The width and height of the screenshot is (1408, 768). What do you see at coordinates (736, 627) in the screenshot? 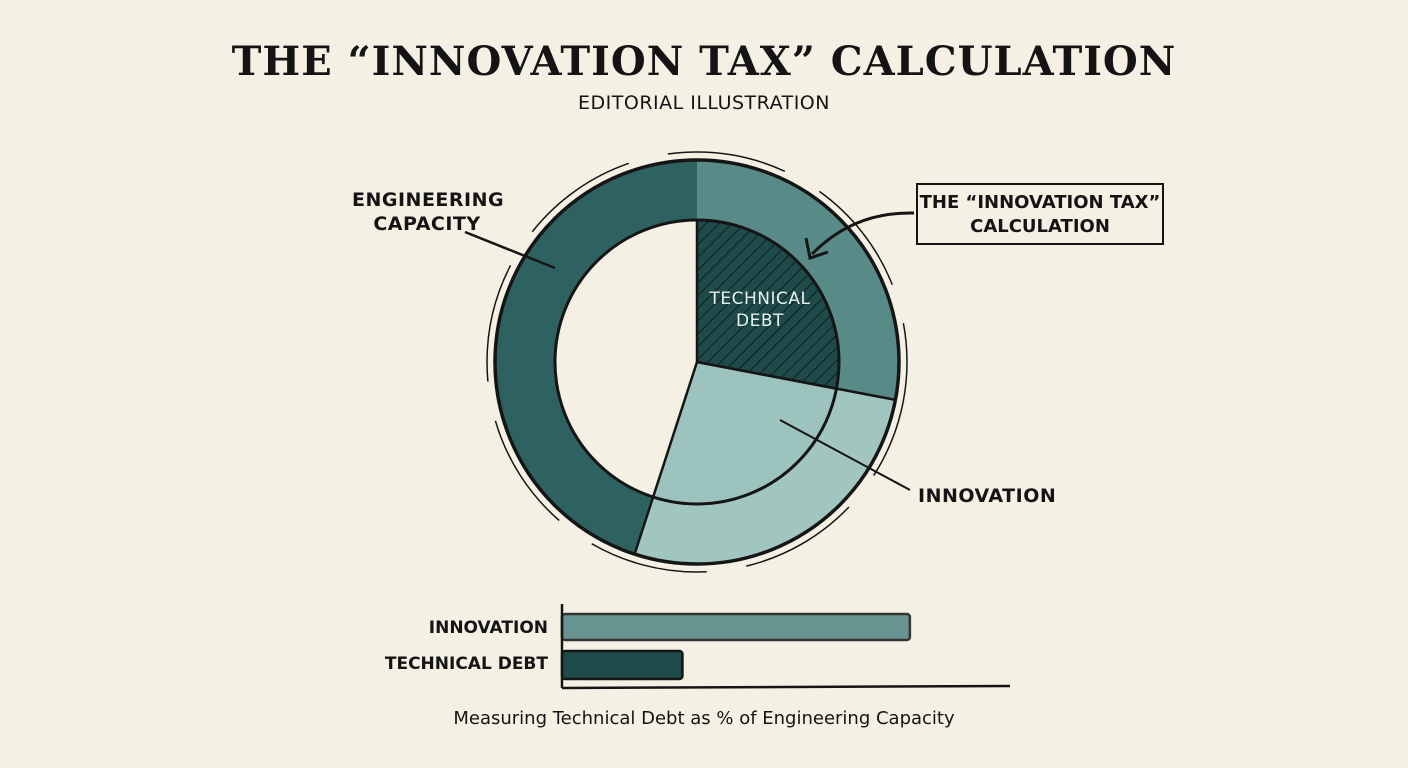
I see `bar-innovation` at bounding box center [736, 627].